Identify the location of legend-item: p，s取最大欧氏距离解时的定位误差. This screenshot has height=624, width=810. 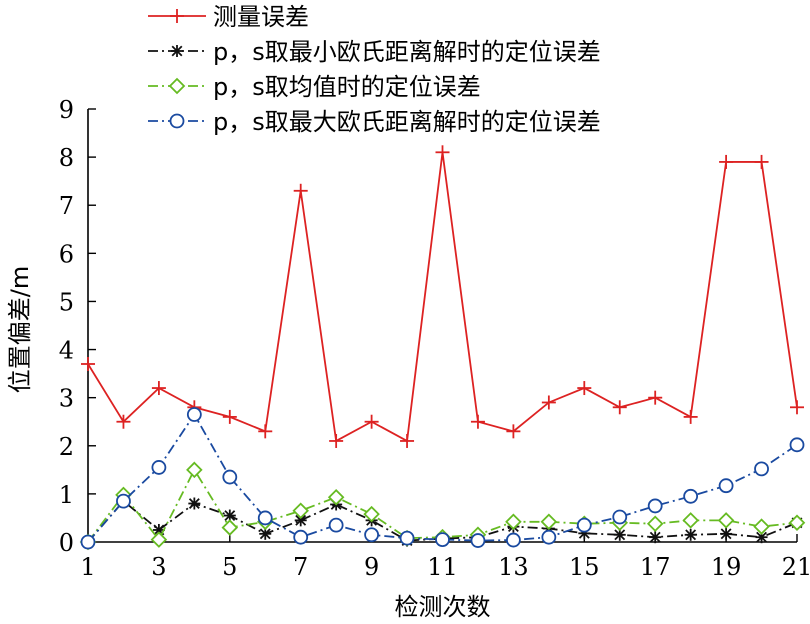
(374, 122).